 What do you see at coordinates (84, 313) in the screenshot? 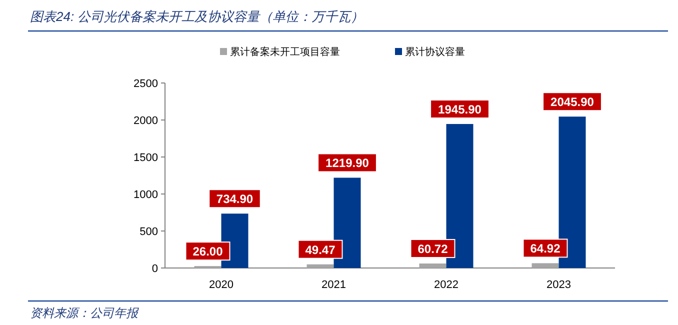
I see `text: 资料来源：公司年报` at bounding box center [84, 313].